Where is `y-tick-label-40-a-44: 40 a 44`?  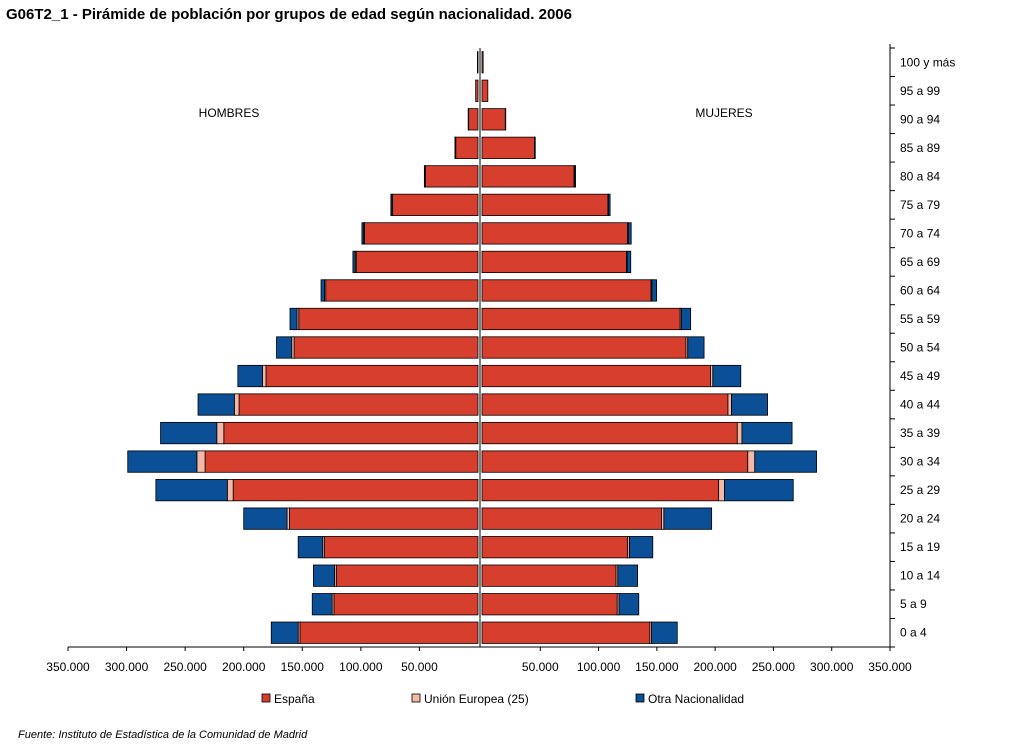 y-tick-label-40-a-44: 40 a 44 is located at coordinates (920, 405).